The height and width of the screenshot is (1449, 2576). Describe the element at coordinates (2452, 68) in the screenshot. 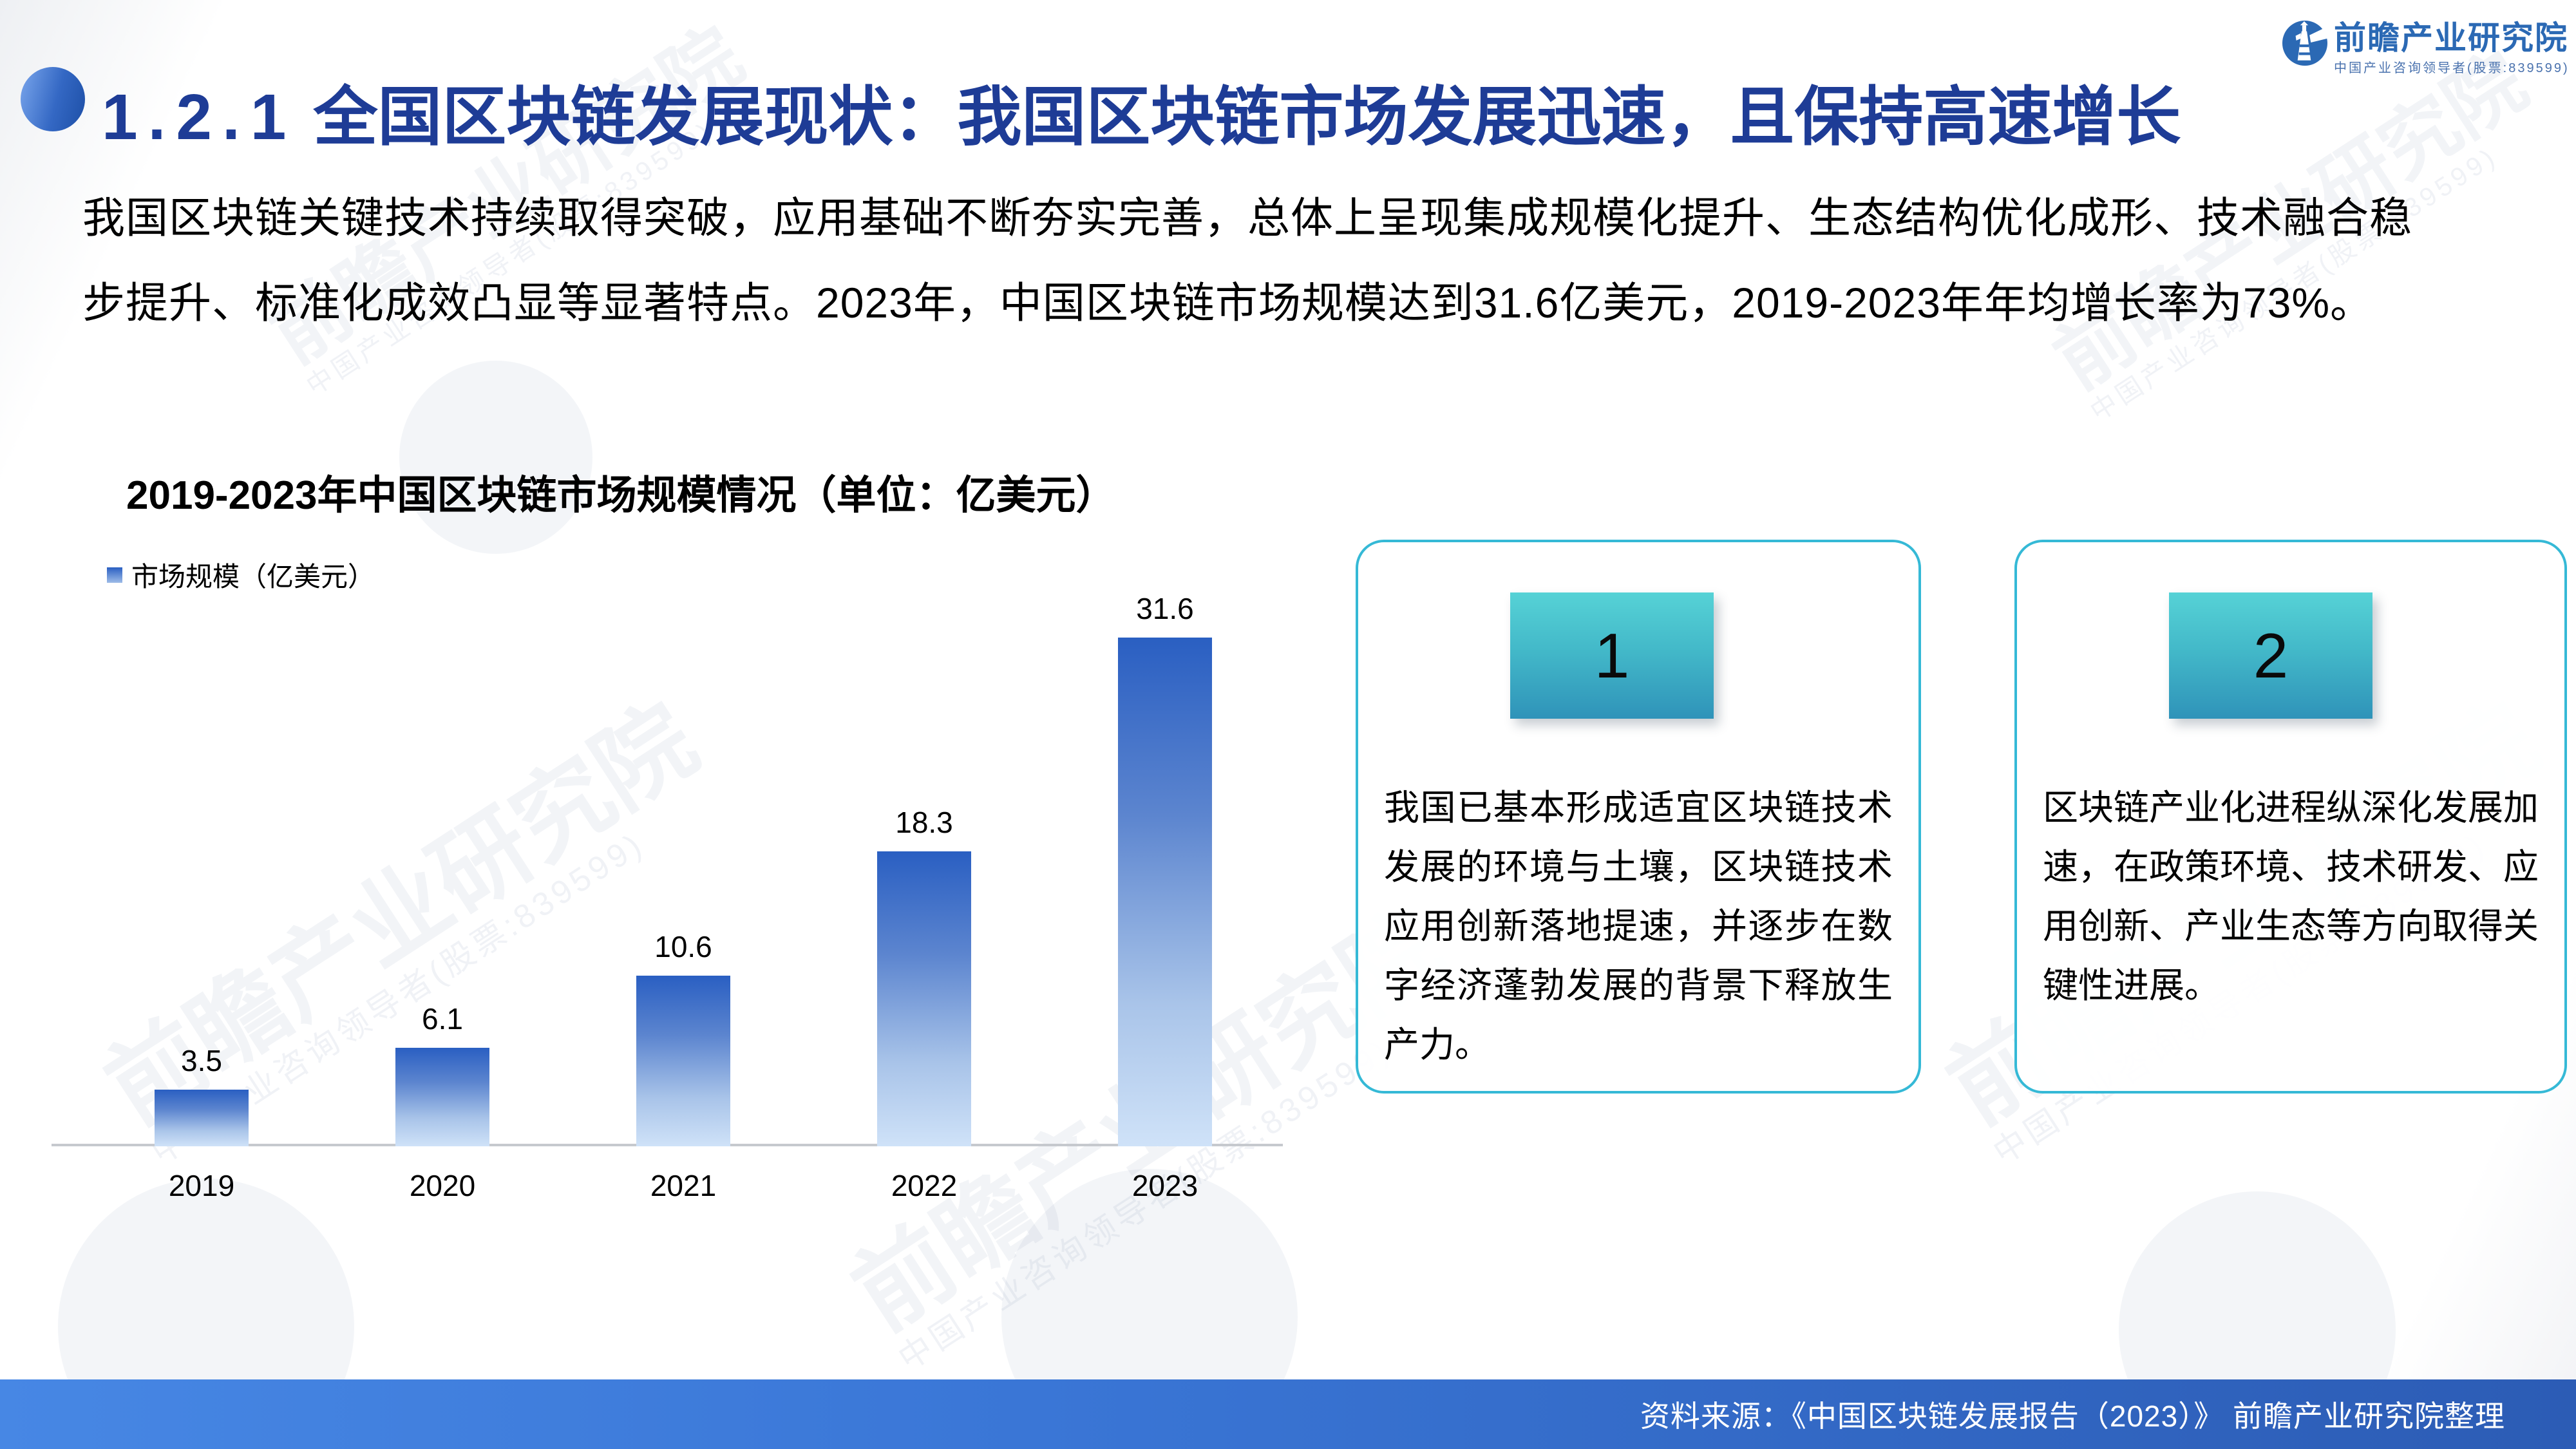

I see `logo-tagline: 中国产业咨询领导者(股票:839599)` at that location.